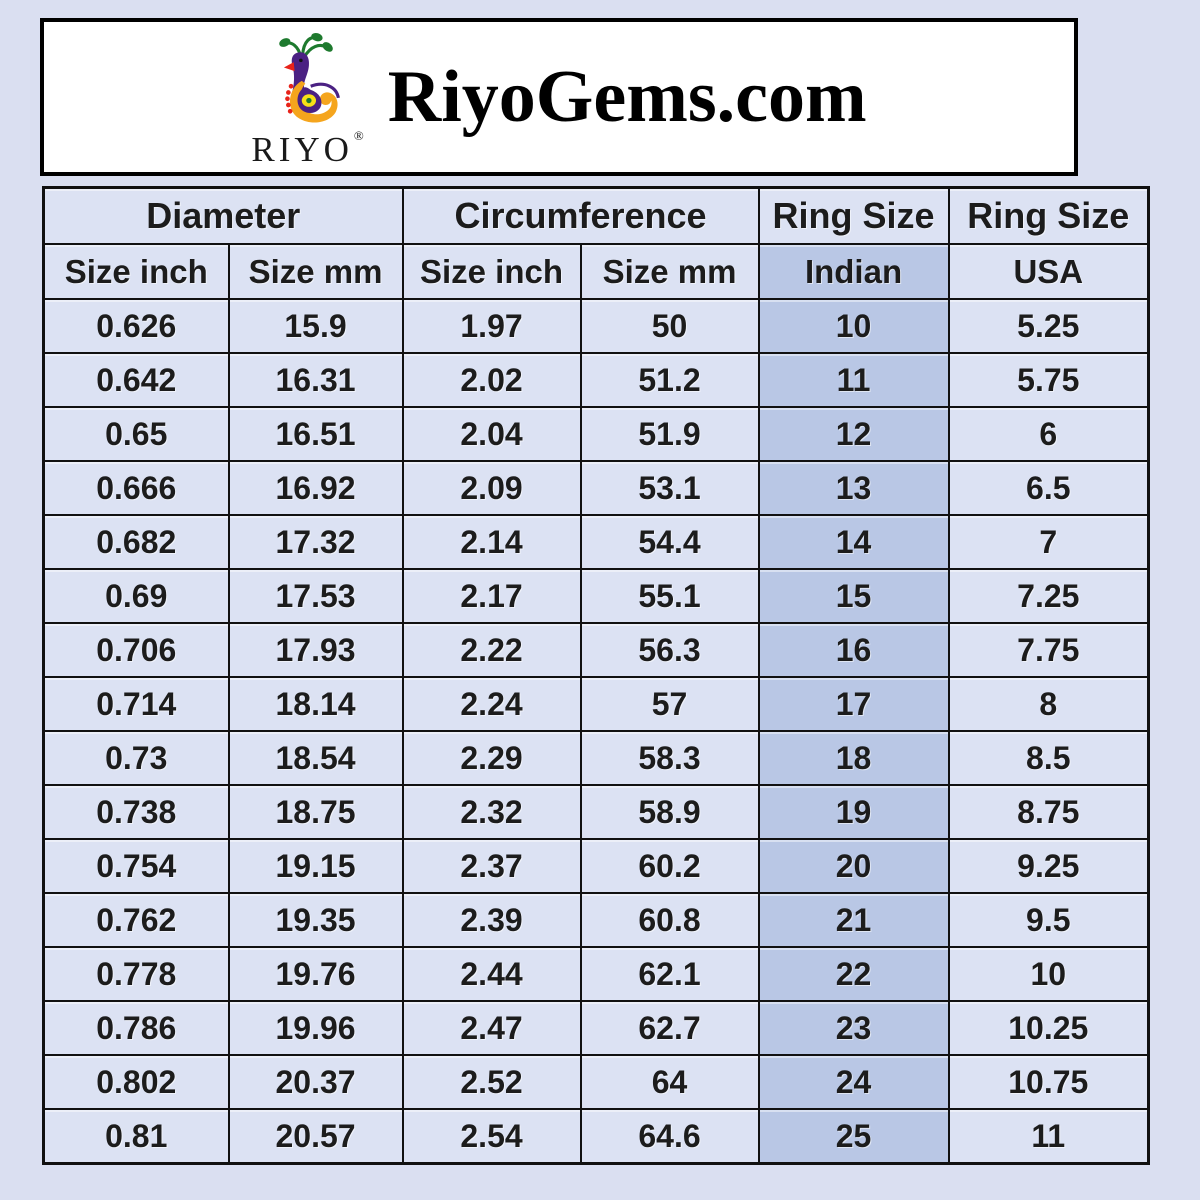  What do you see at coordinates (853, 1136) in the screenshot?
I see `table-cell: 25` at bounding box center [853, 1136].